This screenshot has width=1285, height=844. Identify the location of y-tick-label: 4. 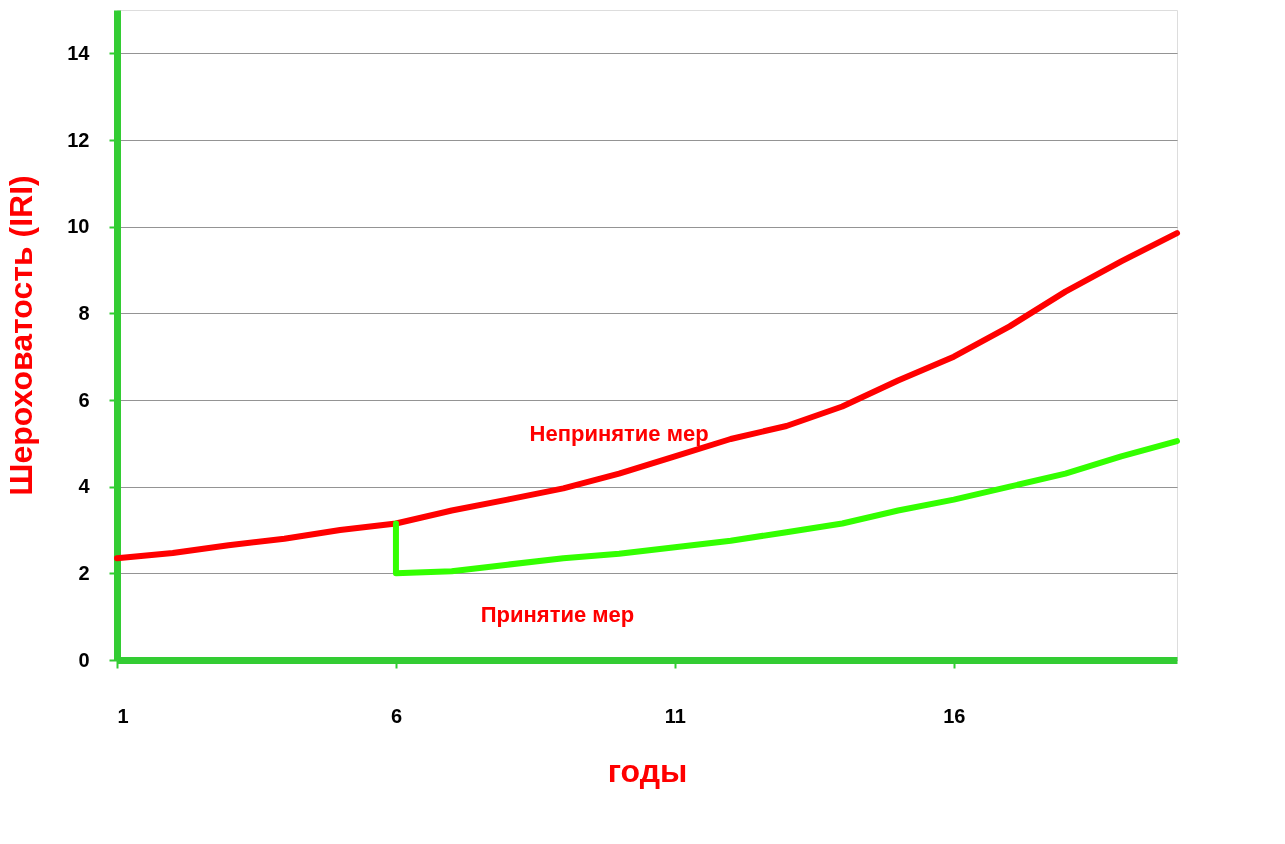
(84, 486).